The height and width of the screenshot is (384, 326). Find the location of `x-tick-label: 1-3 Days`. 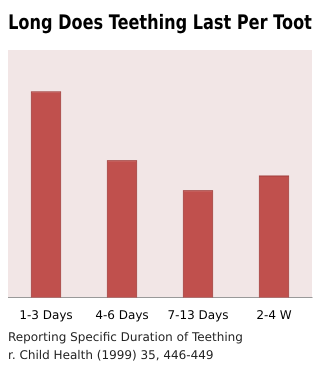

x-tick-label: 1-3 Days is located at coordinates (46, 315).